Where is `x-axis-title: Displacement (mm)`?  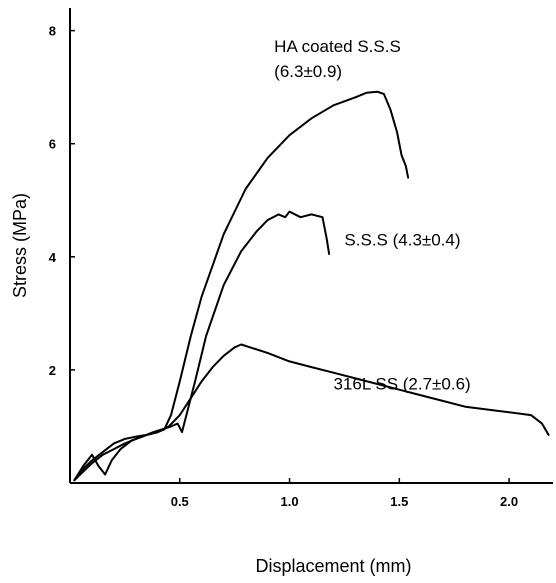 x-axis-title: Displacement (mm) is located at coordinates (333, 566).